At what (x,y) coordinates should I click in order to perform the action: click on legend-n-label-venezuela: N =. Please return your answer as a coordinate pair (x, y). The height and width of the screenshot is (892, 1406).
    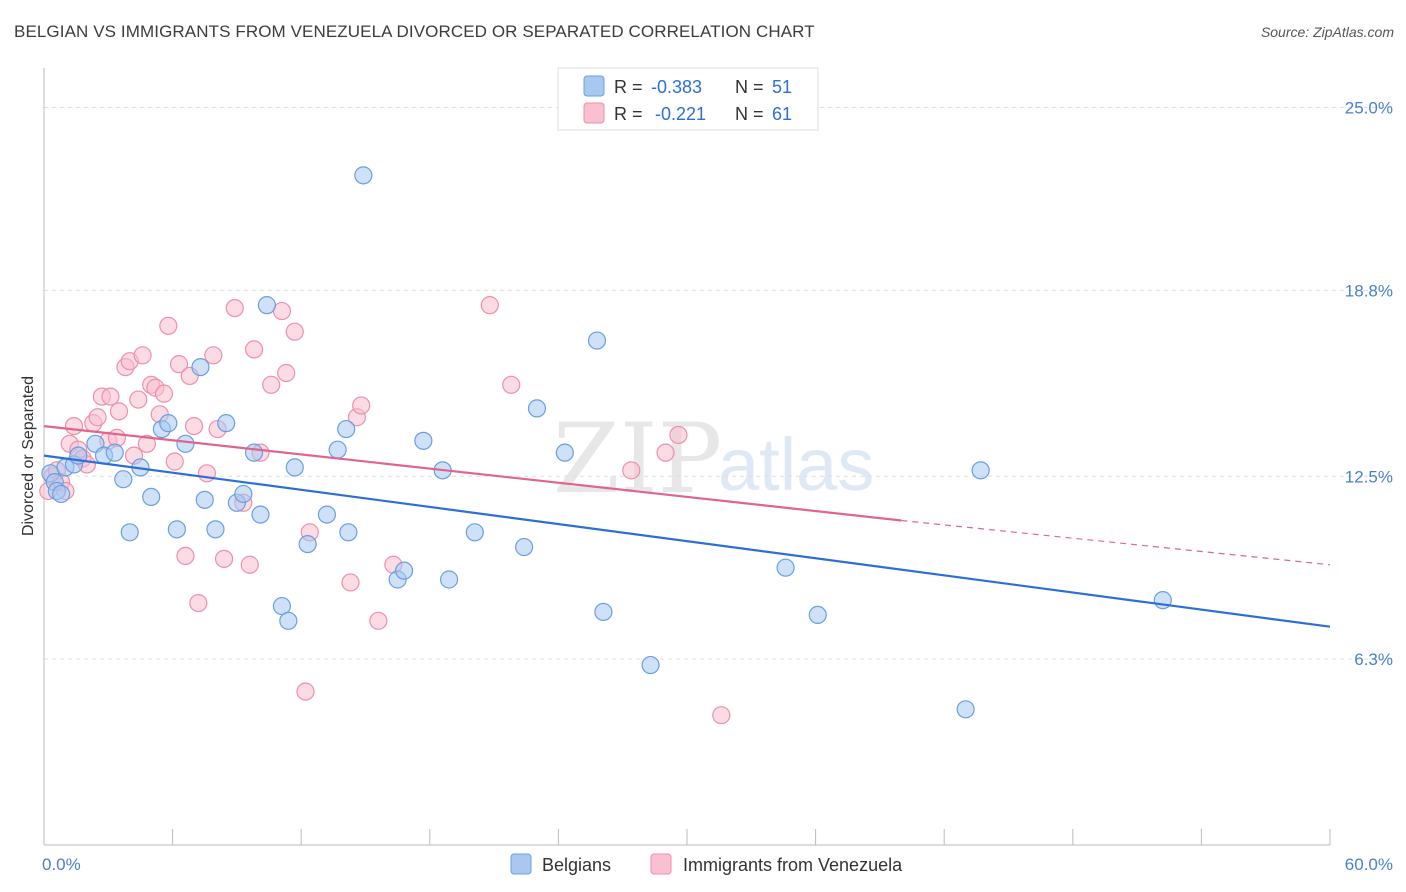
    Looking at the image, I should click on (749, 114).